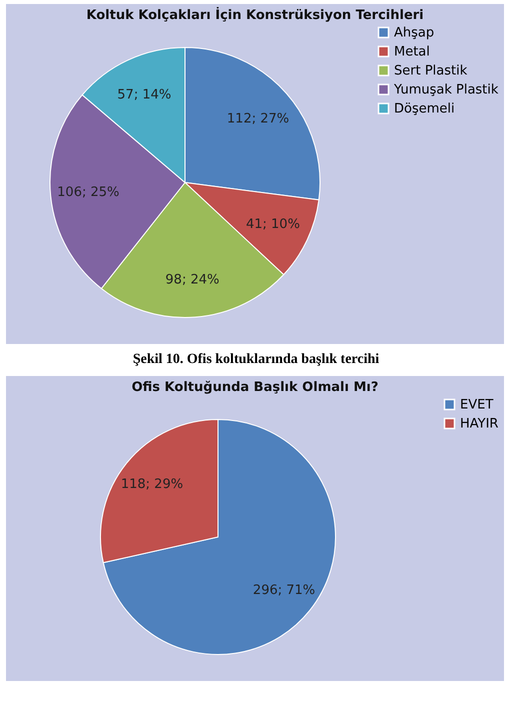 Image resolution: width=512 pixels, height=713 pixels. Describe the element at coordinates (192, 280) in the screenshot. I see `data-label: 98; 24%` at that location.